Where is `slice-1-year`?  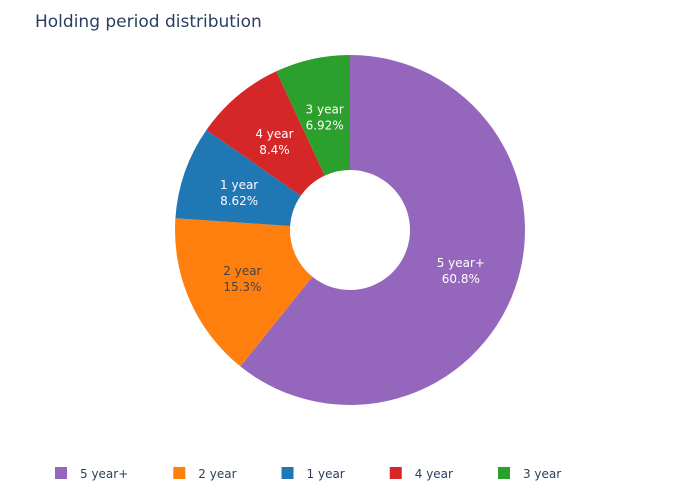
slice-1-year is located at coordinates (238, 177).